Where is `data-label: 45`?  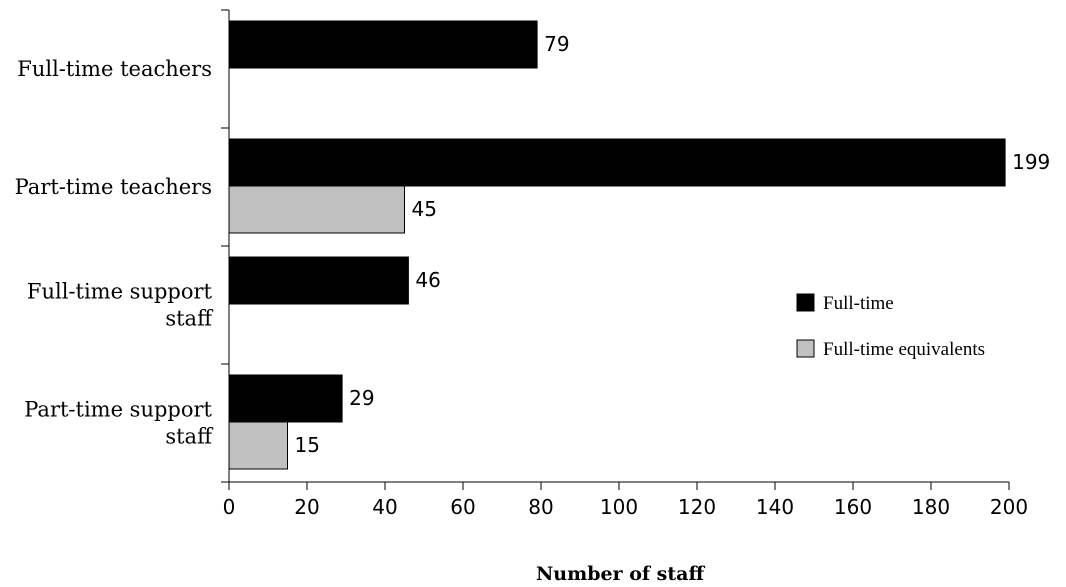
data-label: 45 is located at coordinates (424, 209).